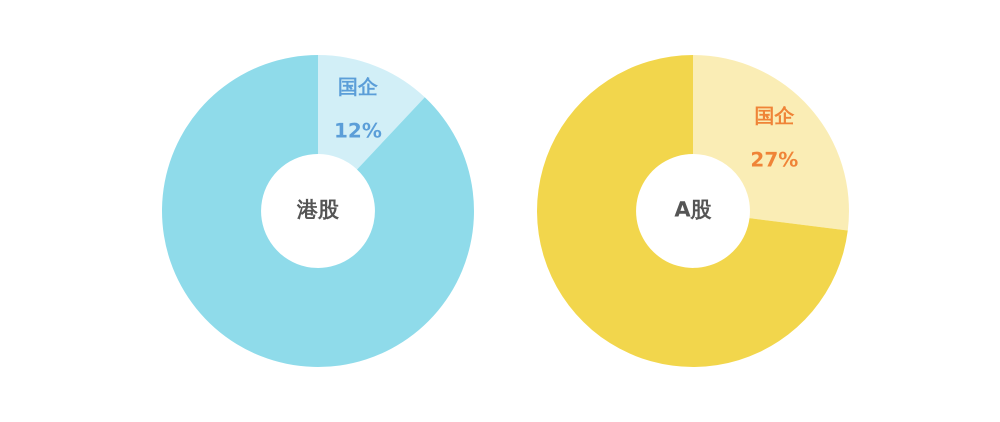 This screenshot has height=422, width=1000. What do you see at coordinates (358, 130) in the screenshot?
I see `data-label: 12%` at bounding box center [358, 130].